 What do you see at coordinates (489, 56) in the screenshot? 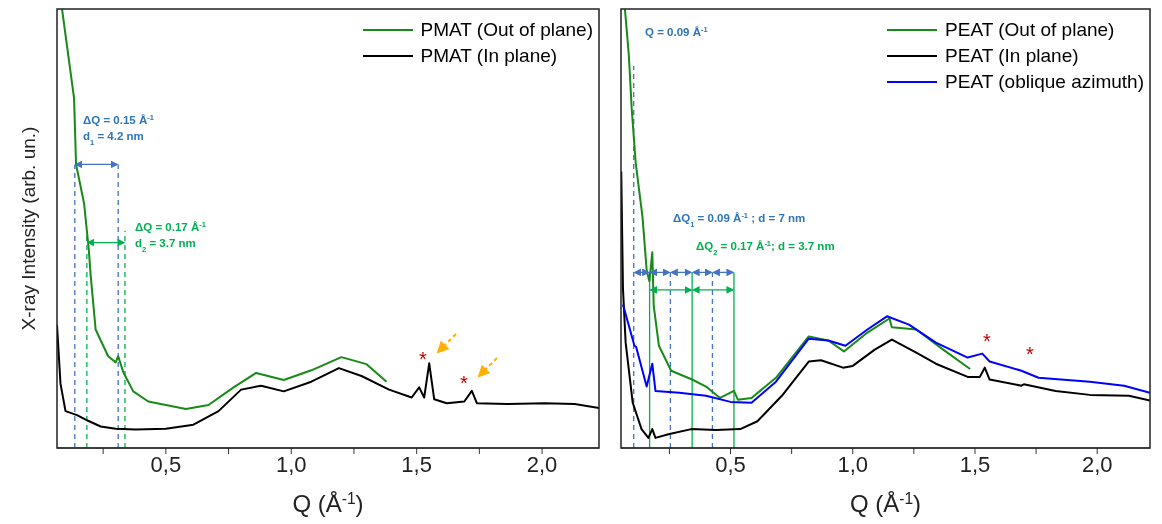
I see `legend-label: PMAT (In plane)` at bounding box center [489, 56].